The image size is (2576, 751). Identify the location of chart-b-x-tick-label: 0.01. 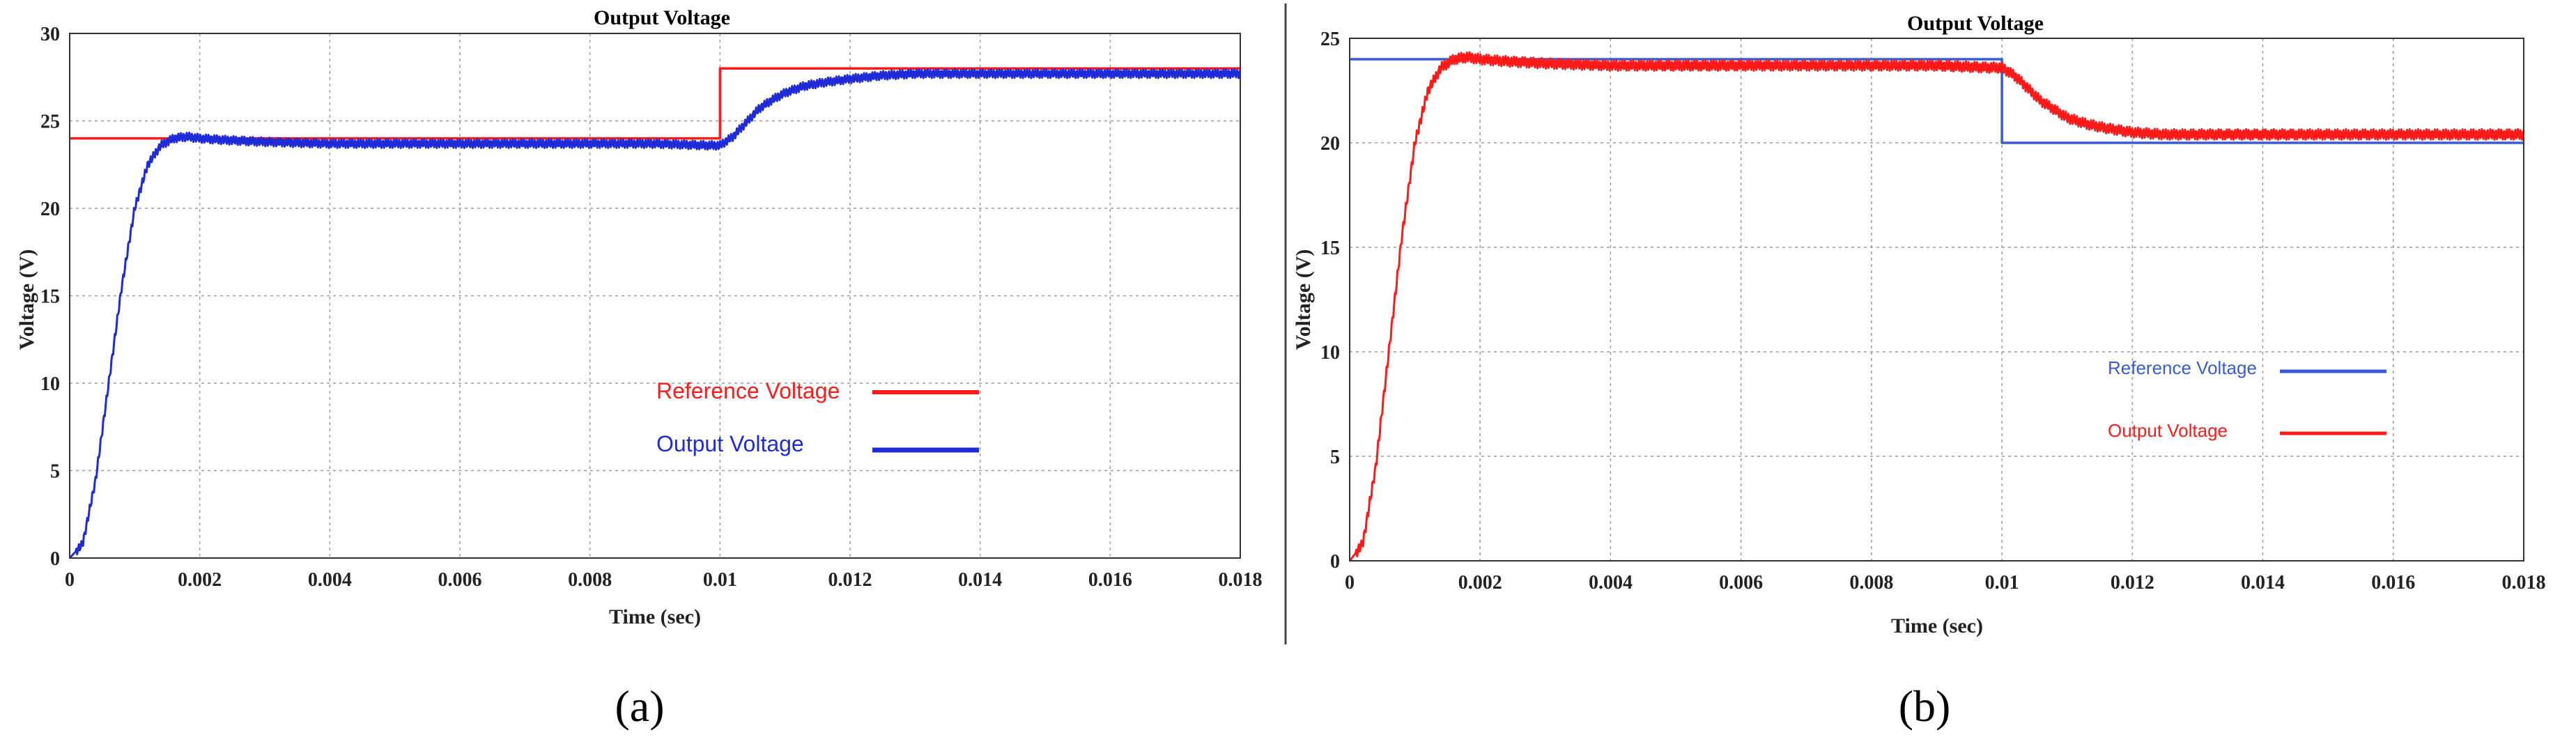
(2002, 583).